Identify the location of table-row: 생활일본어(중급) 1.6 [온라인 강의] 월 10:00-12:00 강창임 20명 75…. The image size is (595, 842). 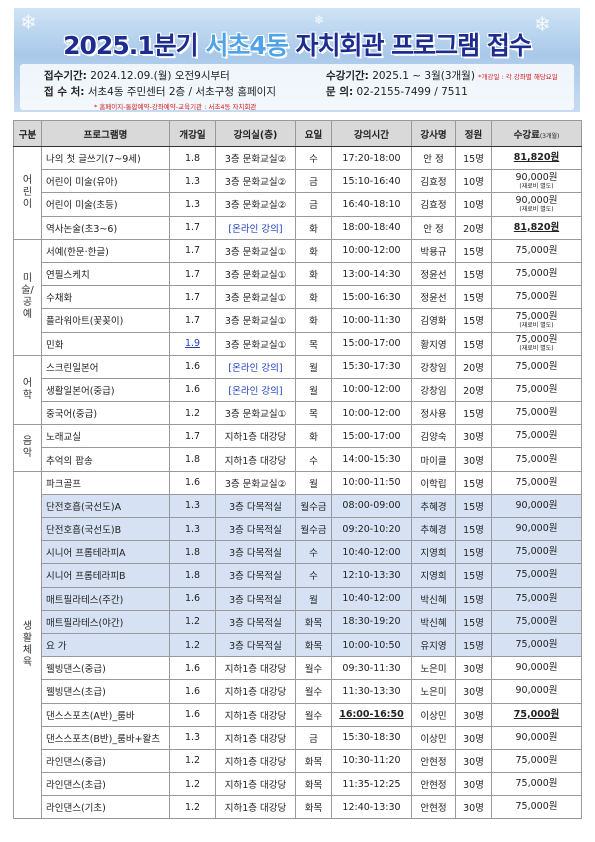
(298, 390).